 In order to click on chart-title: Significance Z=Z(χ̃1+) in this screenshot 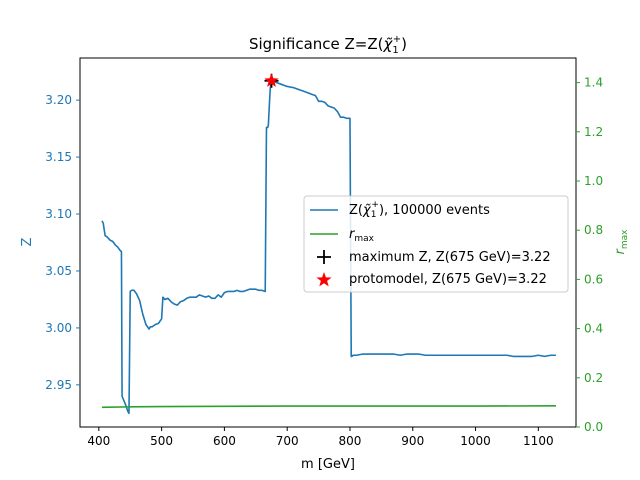, I will do `click(328, 45)`.